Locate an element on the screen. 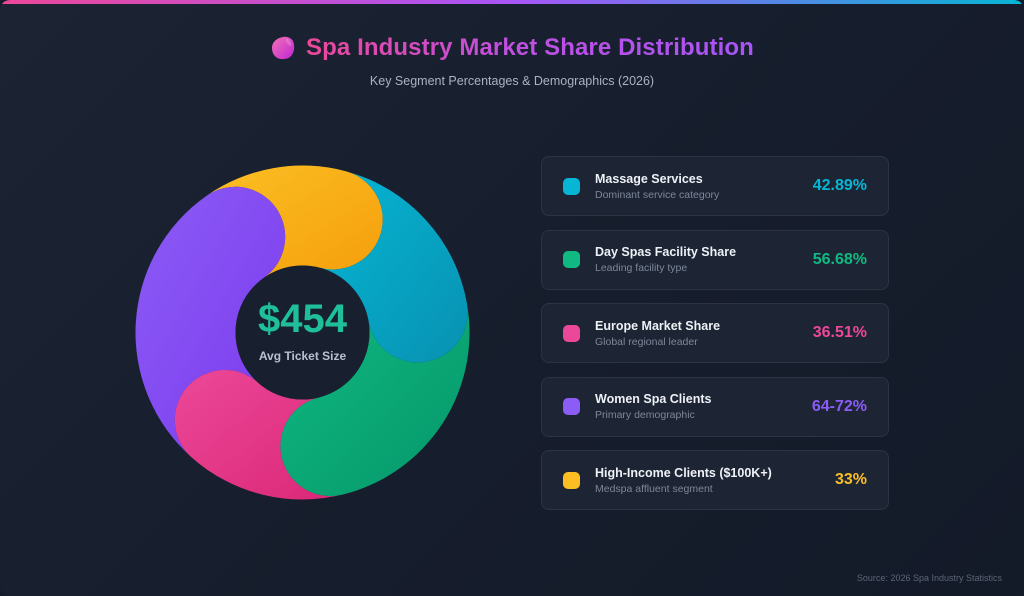 This screenshot has width=1024, height=596. legend-label: Day Spas Facility Share is located at coordinates (666, 252).